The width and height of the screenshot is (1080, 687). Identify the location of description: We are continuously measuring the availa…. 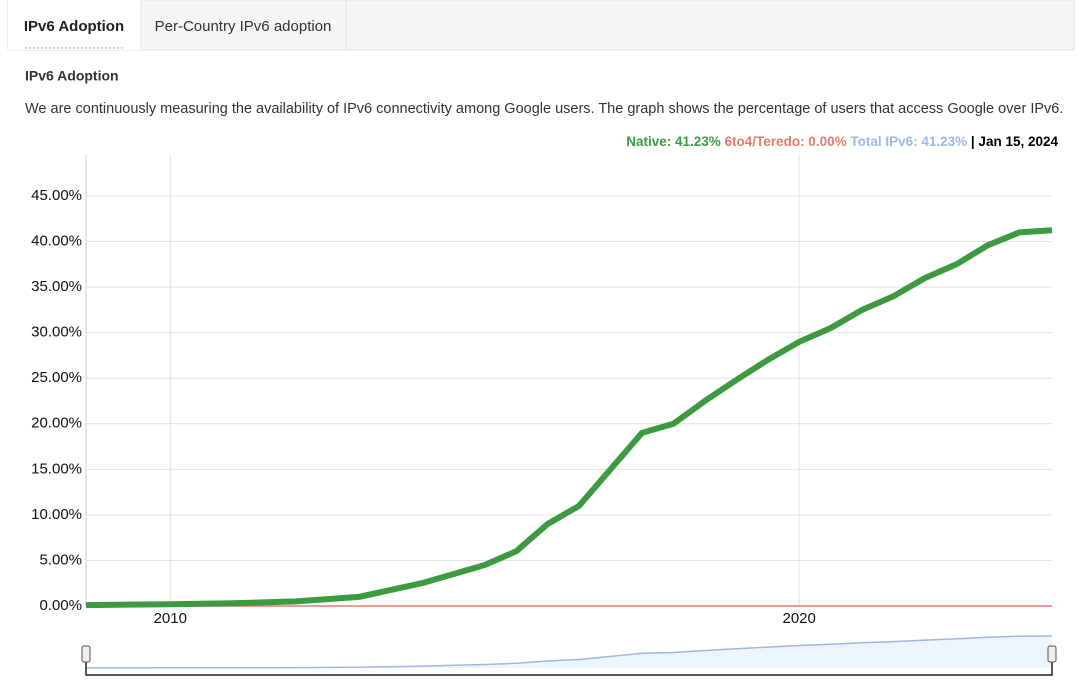
(544, 109).